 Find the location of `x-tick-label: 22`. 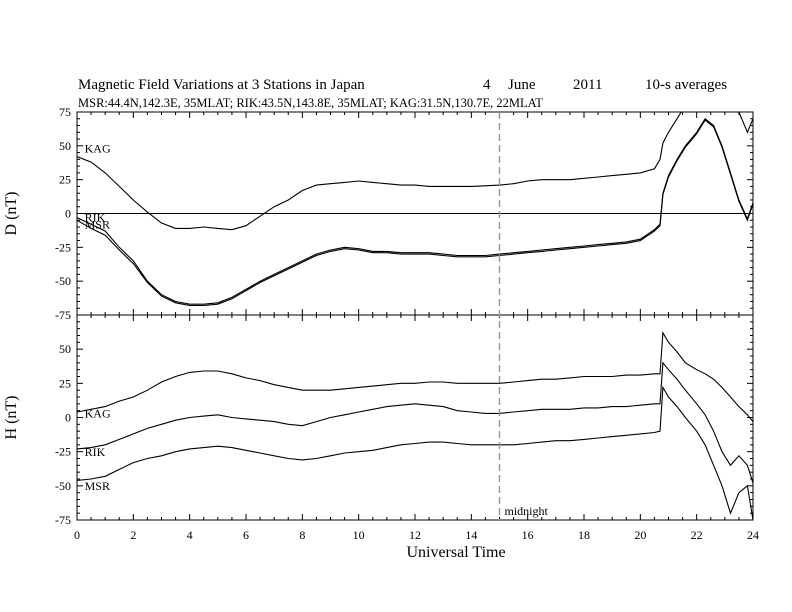

x-tick-label: 22 is located at coordinates (697, 535).